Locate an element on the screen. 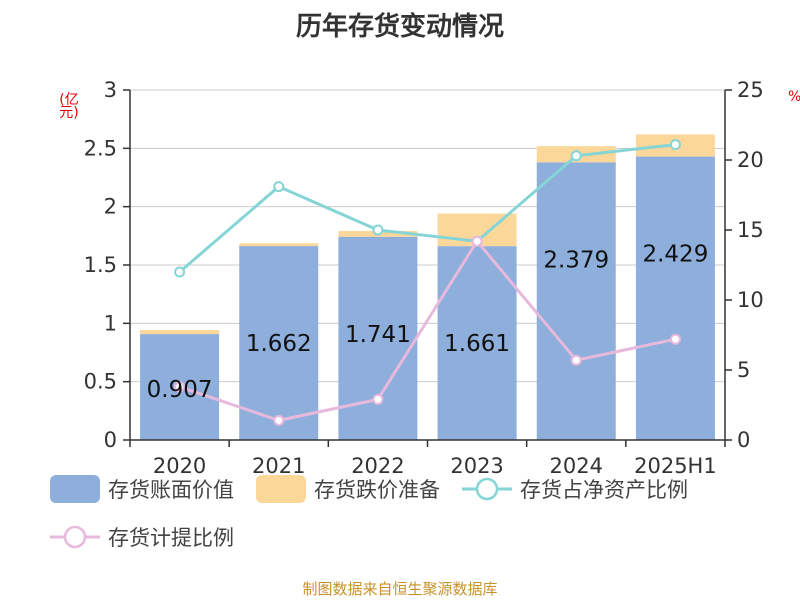  bar-data-label: 2.429 is located at coordinates (675, 255).